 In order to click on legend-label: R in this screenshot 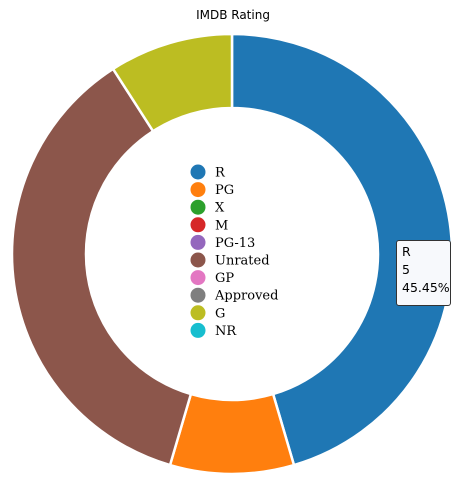, I will do `click(220, 173)`.